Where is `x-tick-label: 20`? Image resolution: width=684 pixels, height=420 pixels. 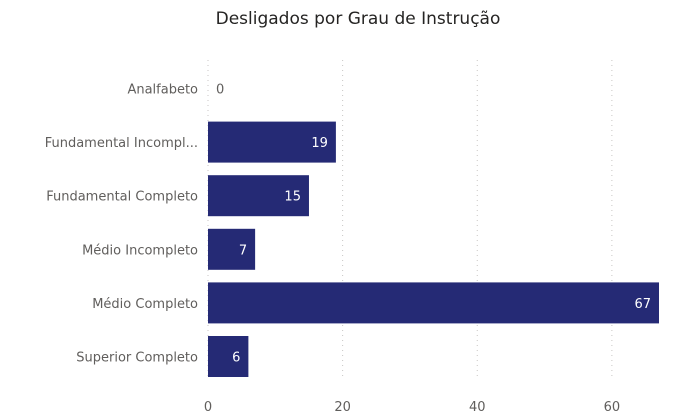 x-tick-label: 20 is located at coordinates (342, 407).